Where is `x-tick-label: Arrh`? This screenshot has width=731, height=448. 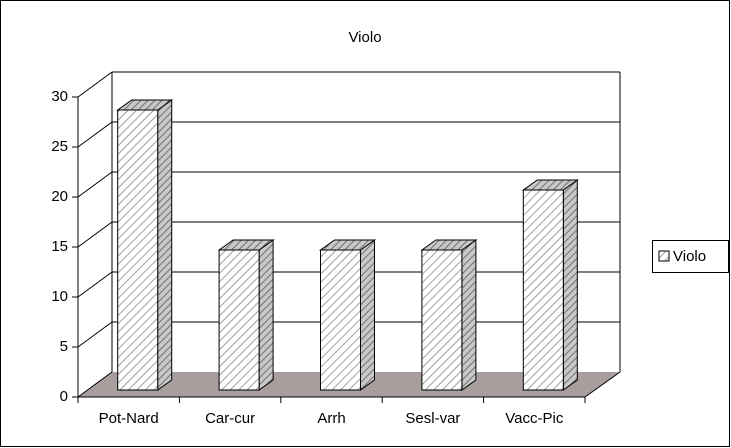 x-tick-label: Arrh is located at coordinates (331, 418).